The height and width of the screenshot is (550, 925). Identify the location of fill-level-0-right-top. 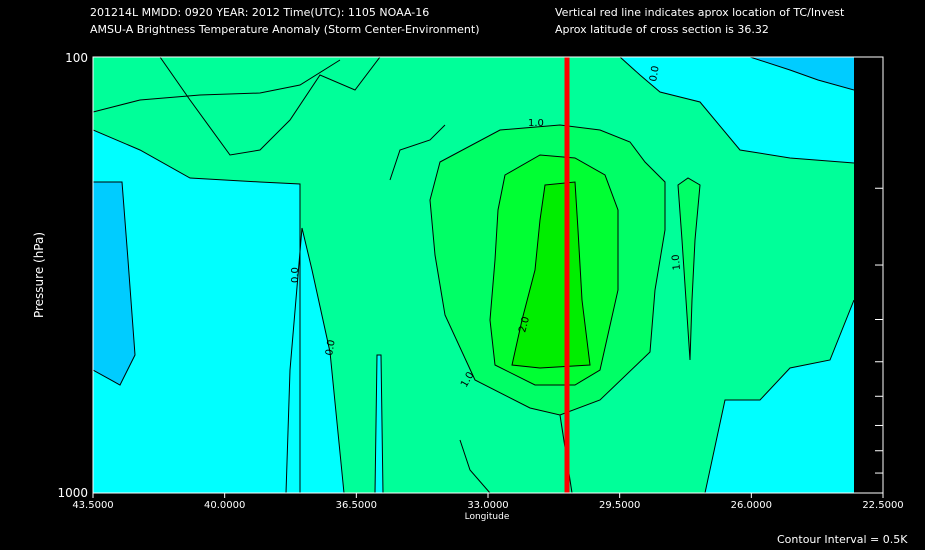
(737, 110).